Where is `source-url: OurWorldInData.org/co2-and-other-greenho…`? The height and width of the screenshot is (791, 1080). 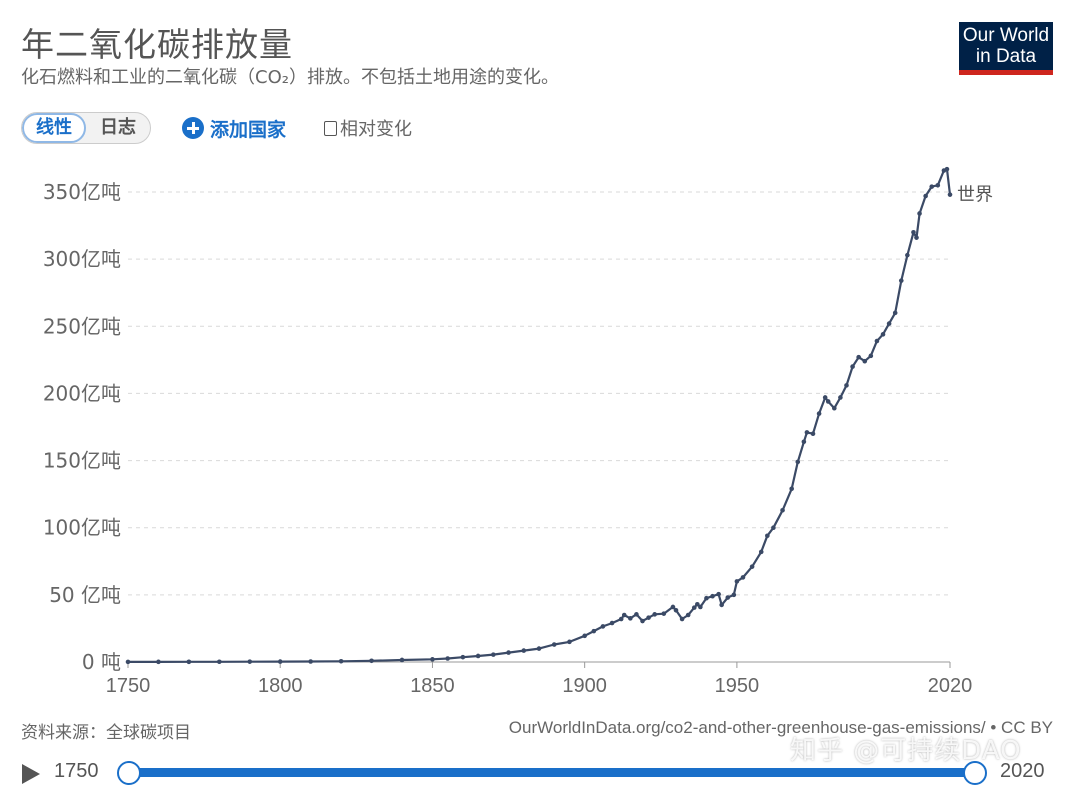
source-url: OurWorldInData.org/co2-and-other-greenho… is located at coordinates (780, 727).